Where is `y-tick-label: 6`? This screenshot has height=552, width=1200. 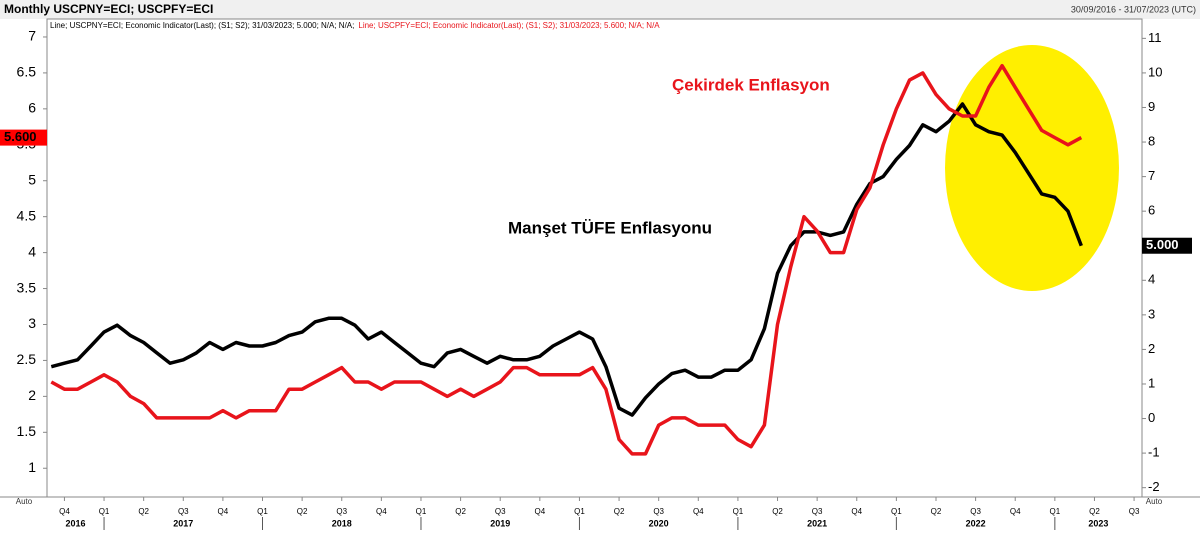 y-tick-label: 6 is located at coordinates (32, 108).